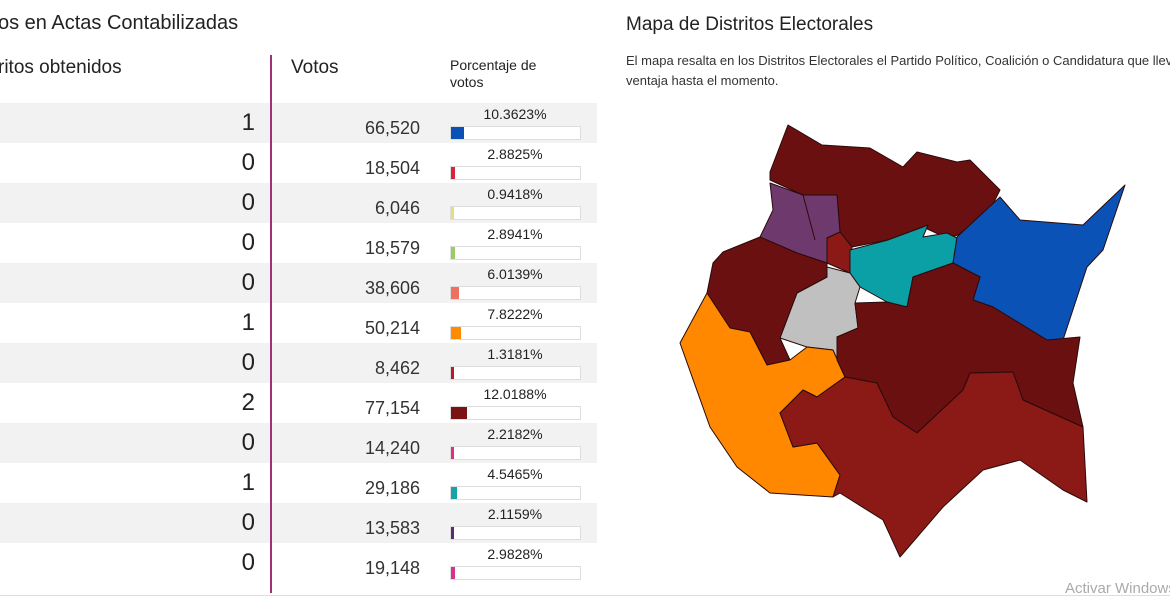 The image size is (1170, 600). Describe the element at coordinates (119, 23) in the screenshot. I see `results-title: os en Actas Contabilizadas` at that location.